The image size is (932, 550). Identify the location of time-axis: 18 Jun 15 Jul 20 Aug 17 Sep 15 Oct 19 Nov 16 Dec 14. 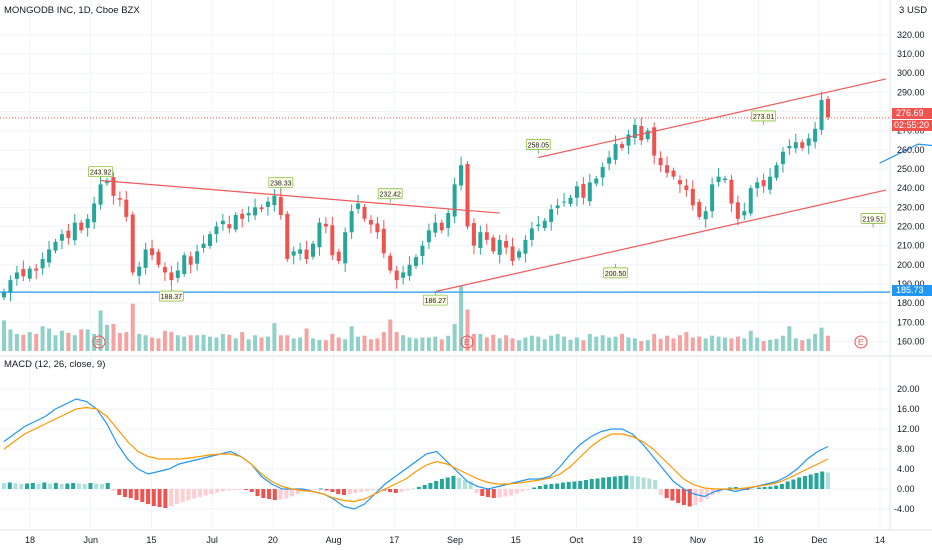
(455, 540).